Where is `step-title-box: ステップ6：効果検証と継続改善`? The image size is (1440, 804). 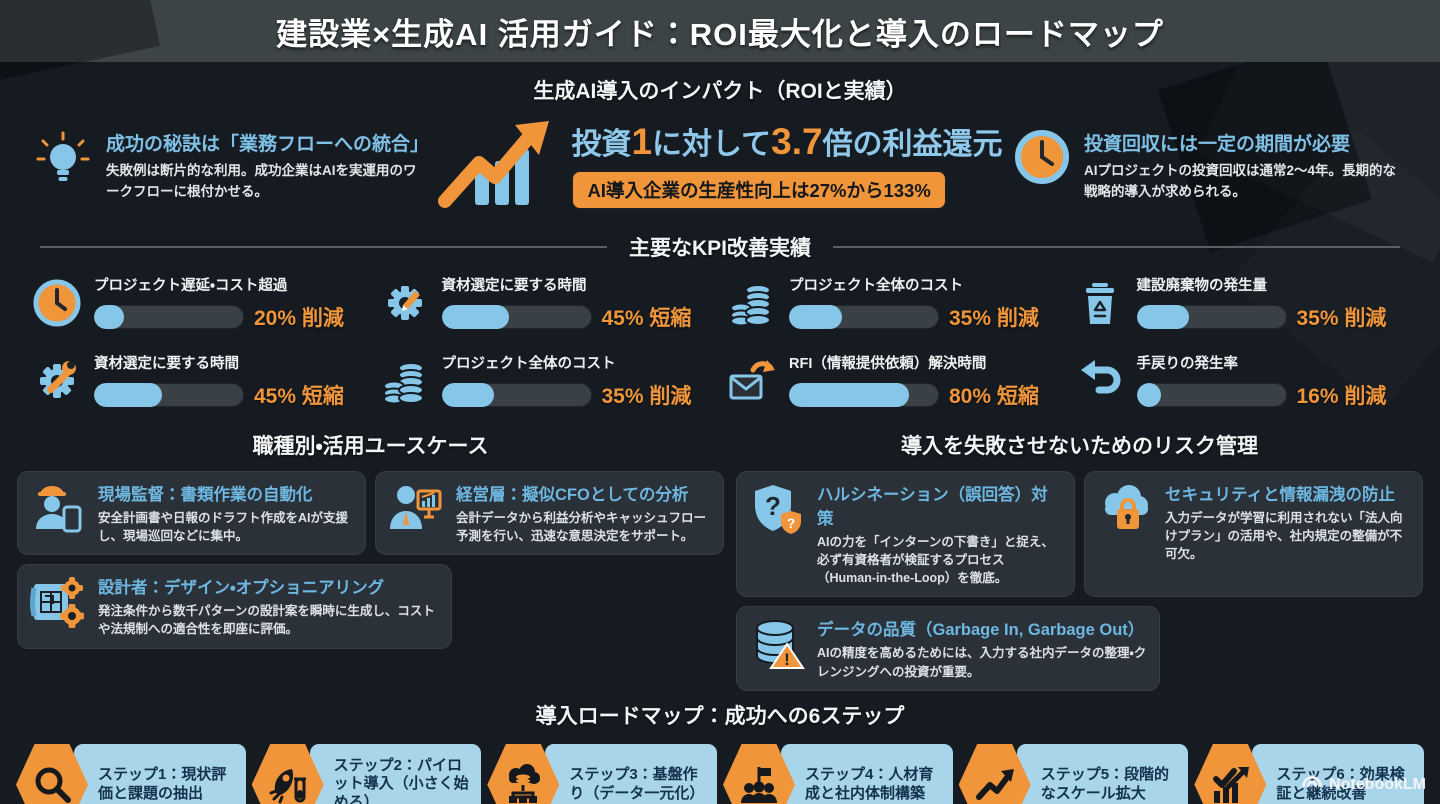 step-title-box: ステップ6：効果検証と継続改善 is located at coordinates (1338, 773).